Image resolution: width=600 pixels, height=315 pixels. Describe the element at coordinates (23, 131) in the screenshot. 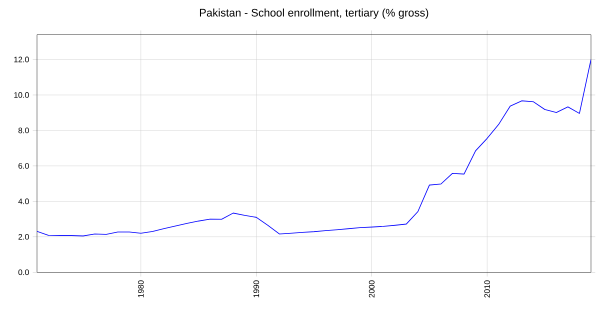

I see `y-tick-label: 8.0` at that location.